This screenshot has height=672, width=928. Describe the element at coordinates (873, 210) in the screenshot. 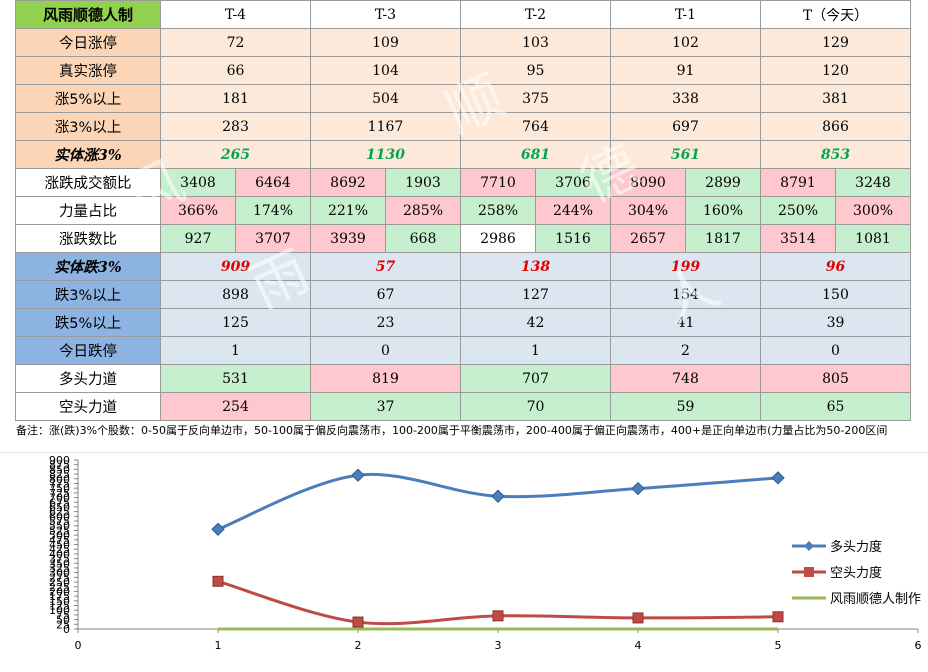

I see `value-cell: 300%` at that location.